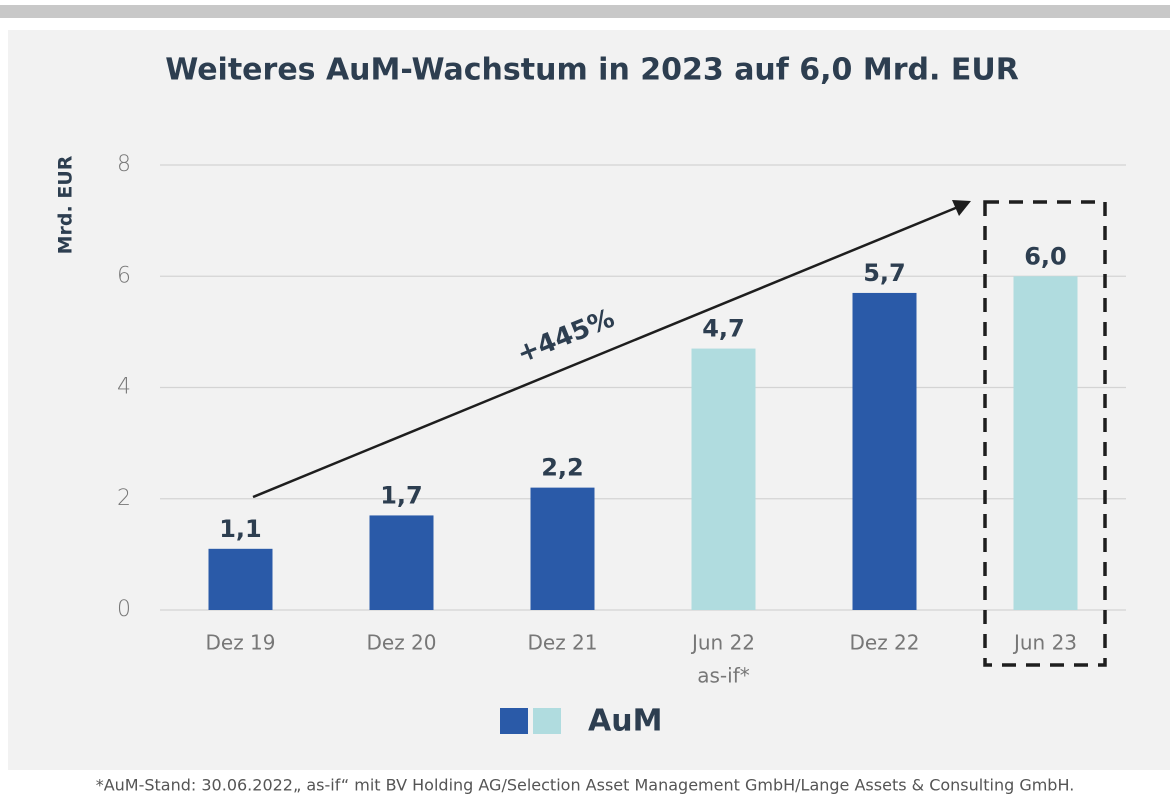 This screenshot has width=1170, height=803. I want to click on highlight-box, so click(1045, 433).